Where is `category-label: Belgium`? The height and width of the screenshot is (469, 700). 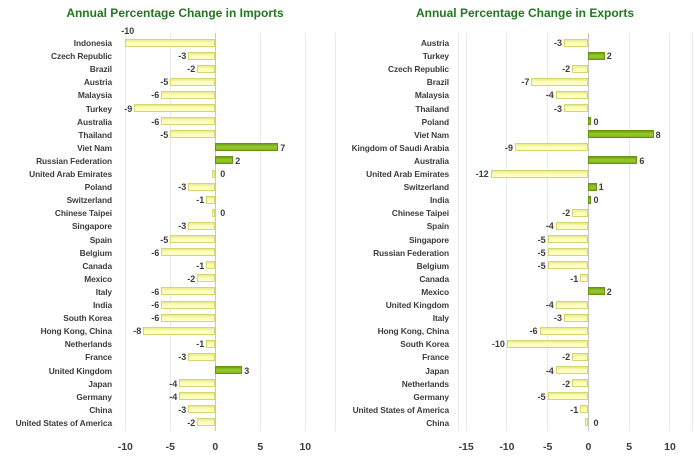 category-label: Belgium is located at coordinates (95, 252).